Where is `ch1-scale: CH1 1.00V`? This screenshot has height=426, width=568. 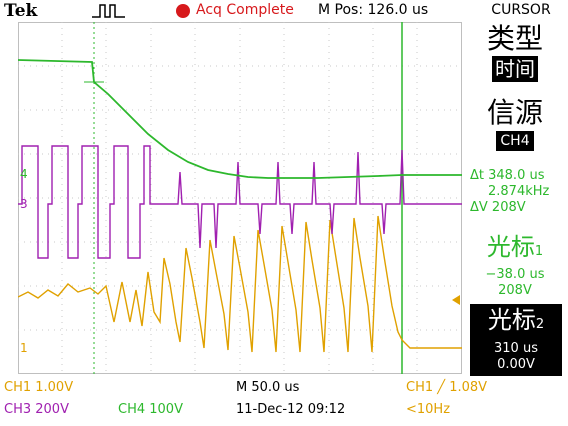
ch1-scale: CH1 1.00V is located at coordinates (39, 387).